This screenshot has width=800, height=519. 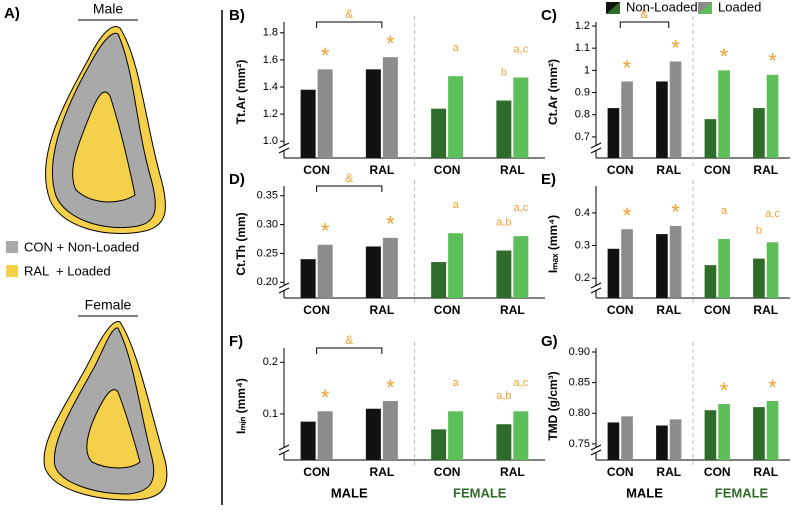 I want to click on panel-label: C), so click(x=549, y=15).